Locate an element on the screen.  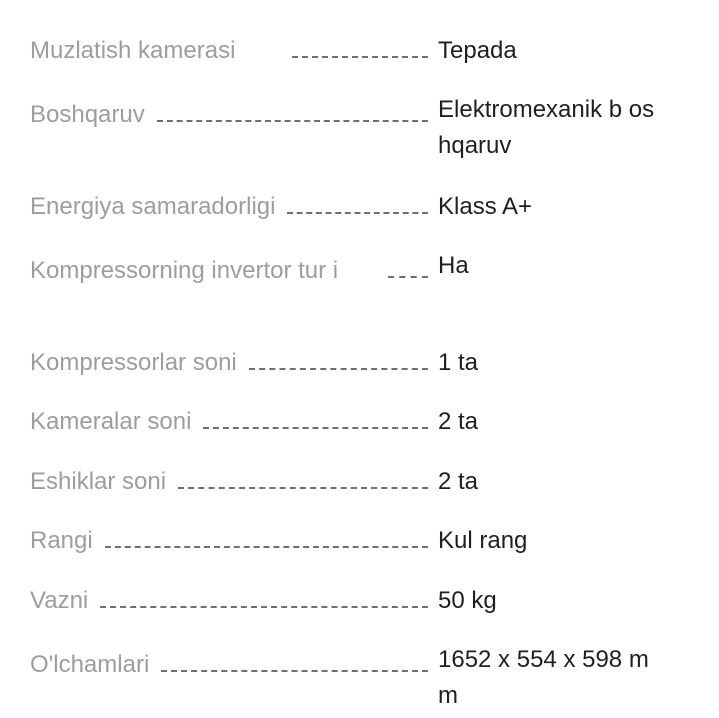
spec-label: Muzlatish kamerasi is located at coordinates (133, 50).